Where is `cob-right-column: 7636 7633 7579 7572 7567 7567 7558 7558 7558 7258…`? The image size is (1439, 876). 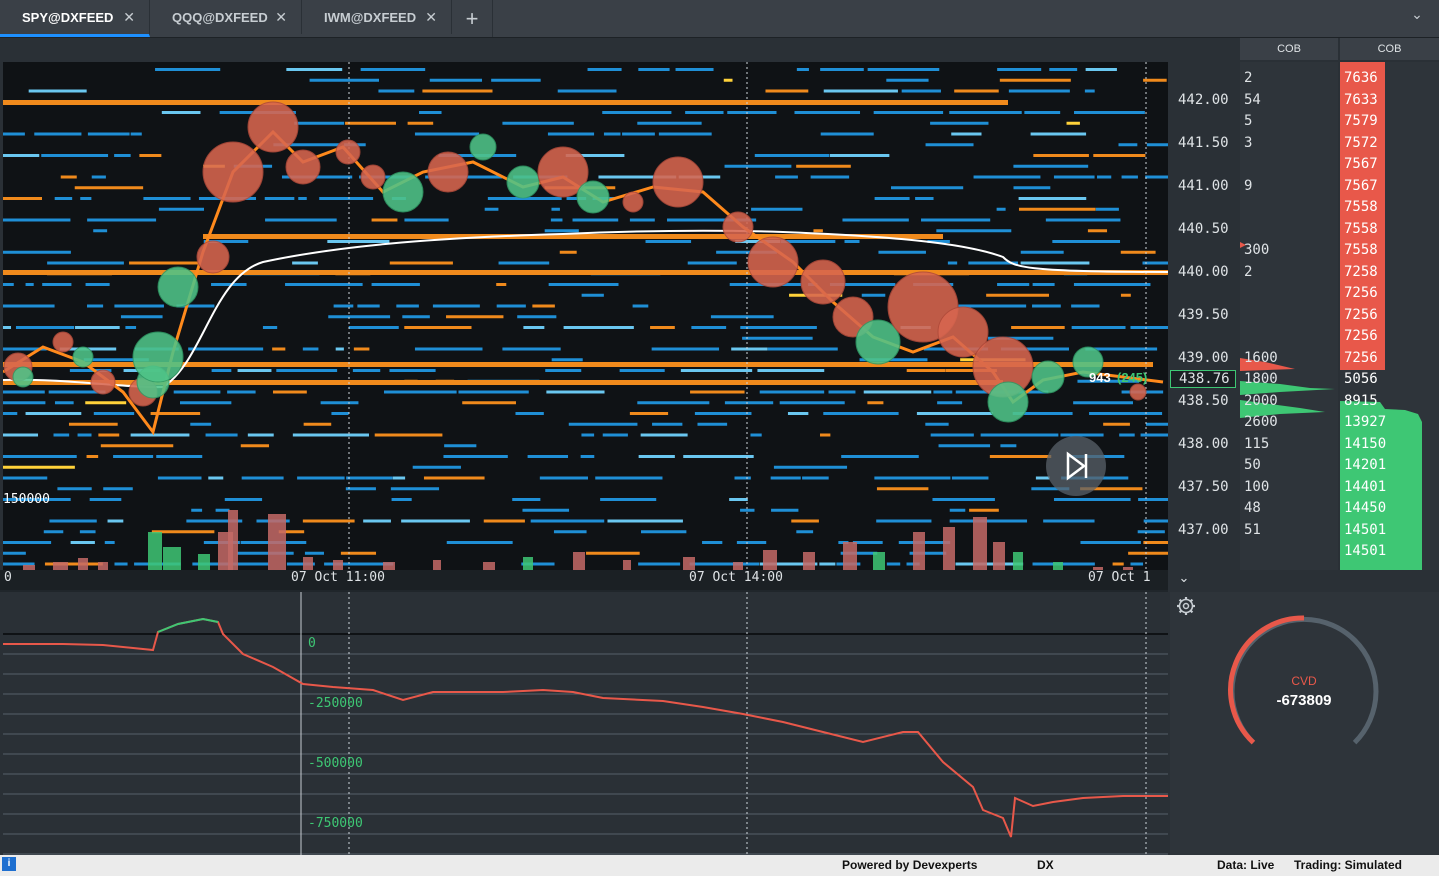
cob-right-column: 7636 7633 7579 7572 7567 7567 7558 7558 7558 7258… is located at coordinates (1389, 316).